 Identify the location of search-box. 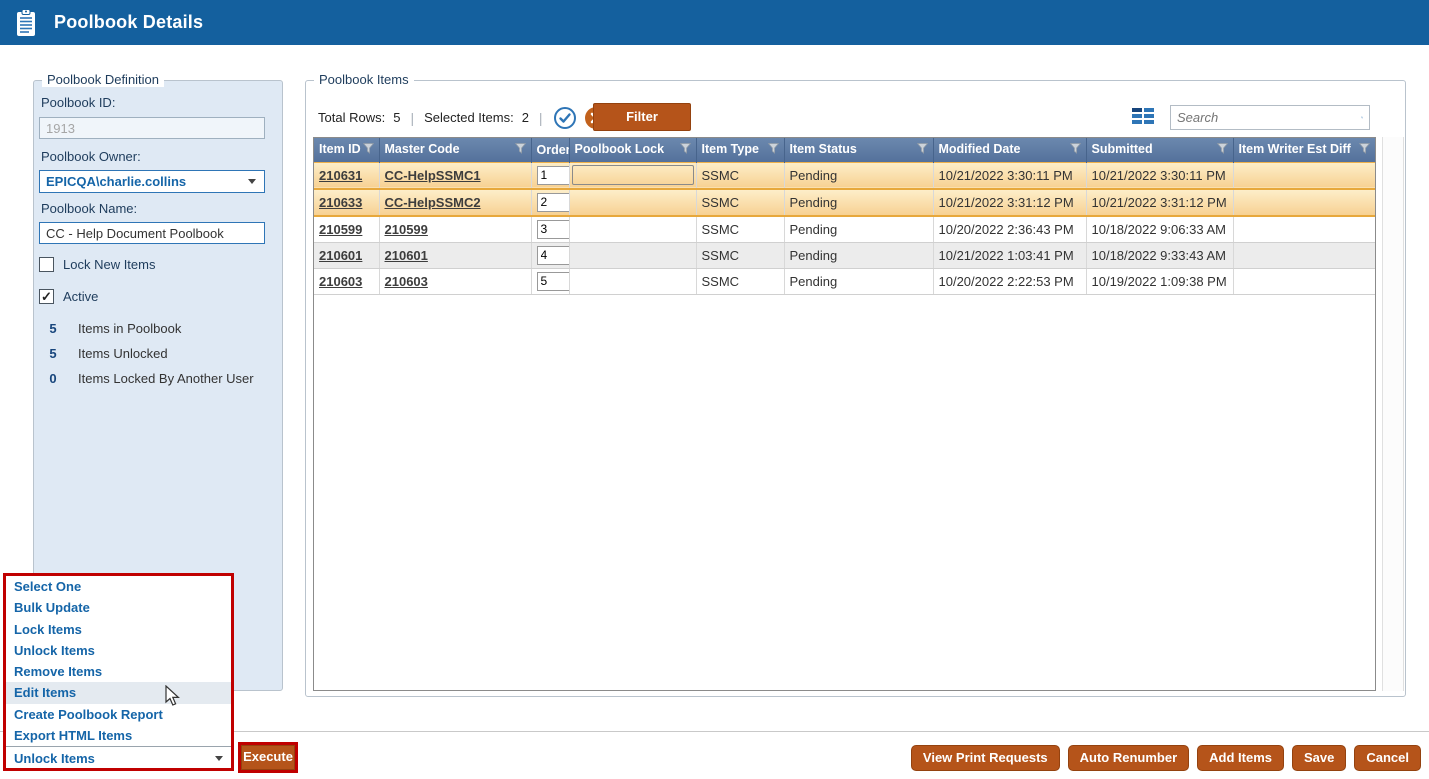
(1270, 117).